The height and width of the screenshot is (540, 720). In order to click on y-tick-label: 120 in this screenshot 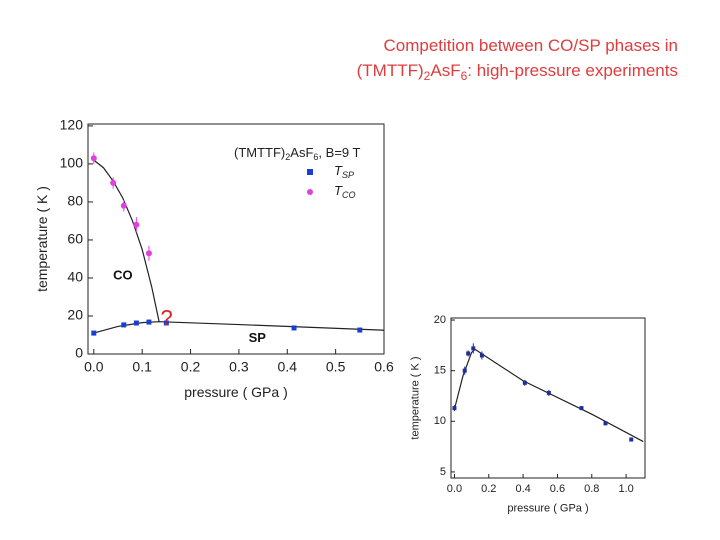, I will do `click(72, 125)`.